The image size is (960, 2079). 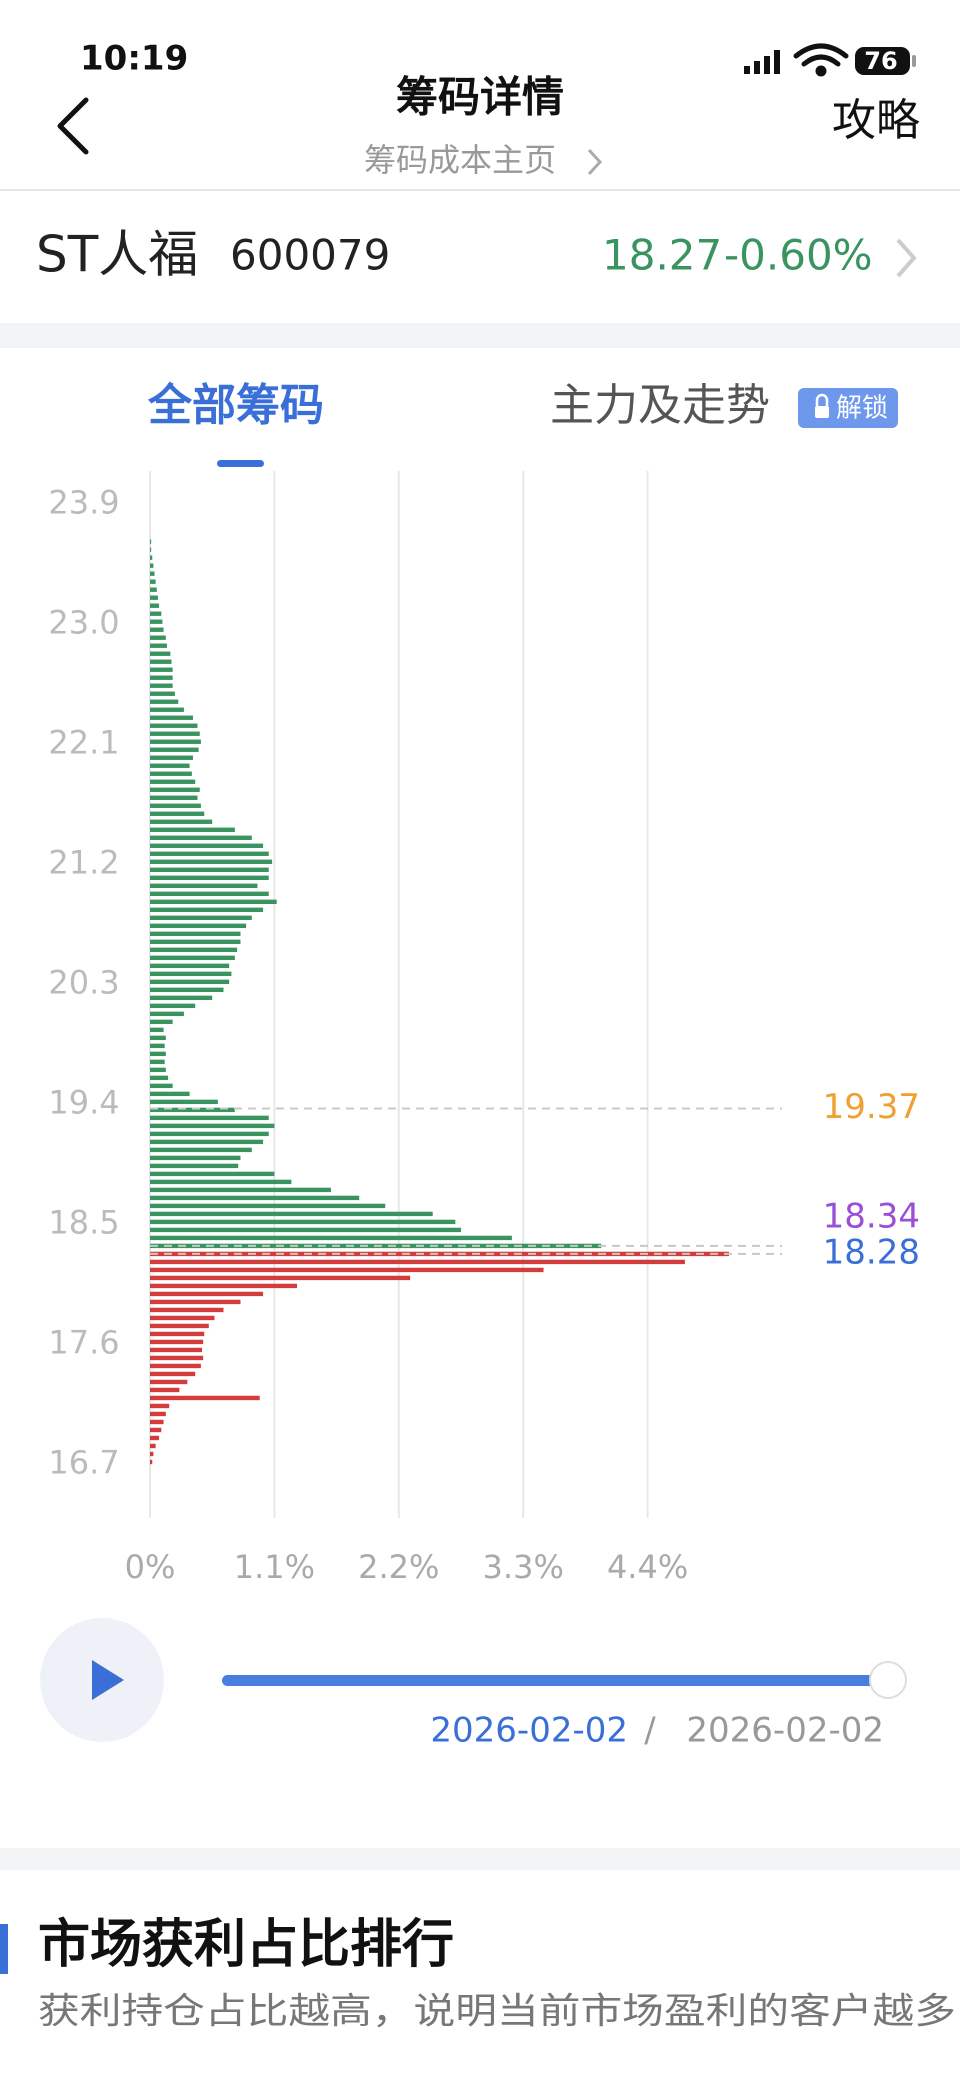 What do you see at coordinates (660, 405) in the screenshot?
I see `tab: 主力及走势` at bounding box center [660, 405].